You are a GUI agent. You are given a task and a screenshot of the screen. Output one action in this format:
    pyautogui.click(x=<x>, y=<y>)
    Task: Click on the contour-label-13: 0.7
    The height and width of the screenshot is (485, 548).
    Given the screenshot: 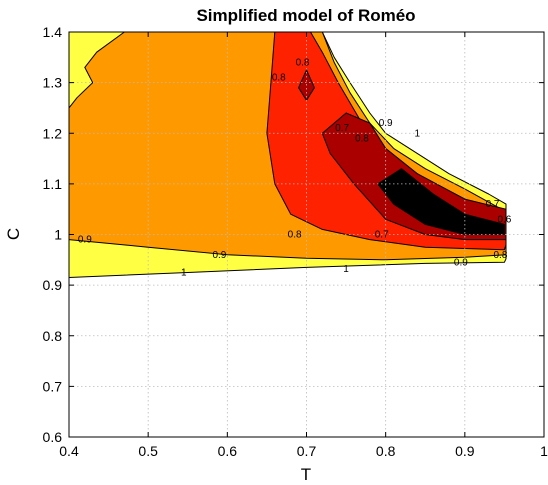 What is the action you would take?
    pyautogui.click(x=382, y=235)
    